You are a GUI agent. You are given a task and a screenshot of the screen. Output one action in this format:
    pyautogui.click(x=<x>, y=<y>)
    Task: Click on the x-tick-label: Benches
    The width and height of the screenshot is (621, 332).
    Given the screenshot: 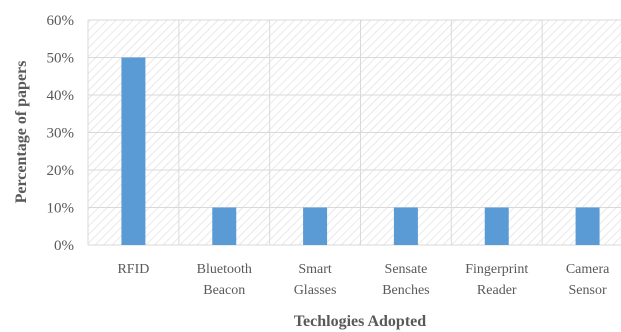 What is the action you would take?
    pyautogui.click(x=405, y=290)
    